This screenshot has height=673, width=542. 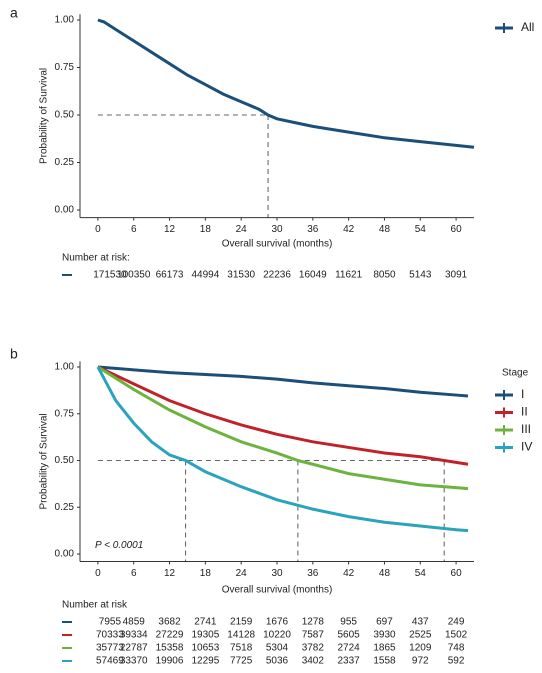 I want to click on risk-count: 3402, so click(x=313, y=661).